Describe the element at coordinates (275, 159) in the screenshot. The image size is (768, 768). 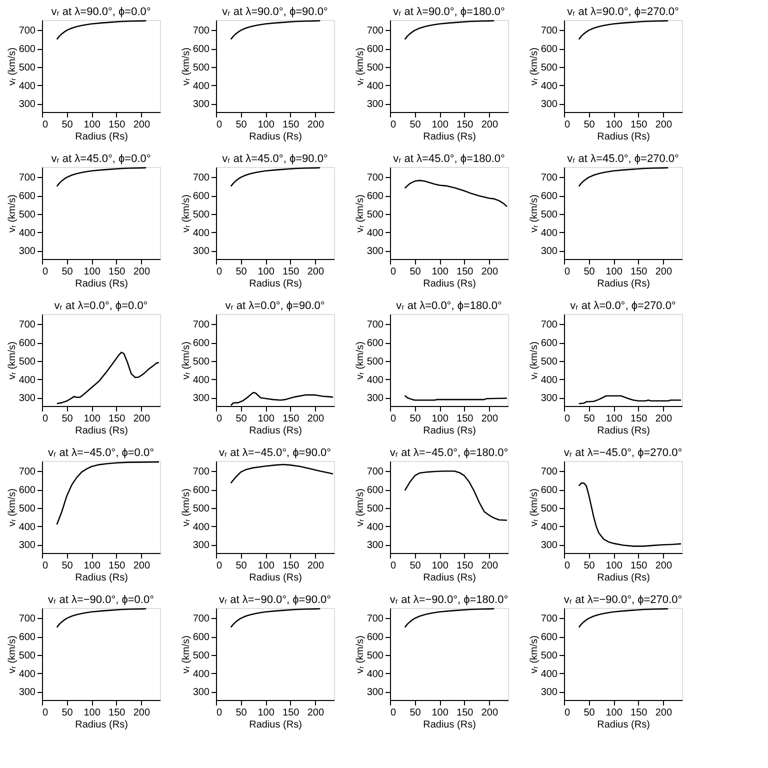
I see `chart-title: vᵣ at λ=45.0°, ϕ=90.0°` at that location.